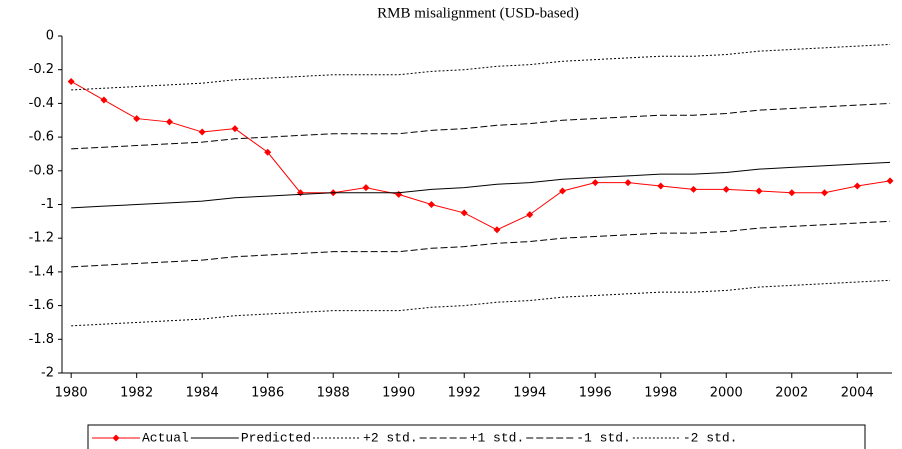 The width and height of the screenshot is (902, 449). What do you see at coordinates (857, 393) in the screenshot?
I see `x-tick-label: 2004` at bounding box center [857, 393].